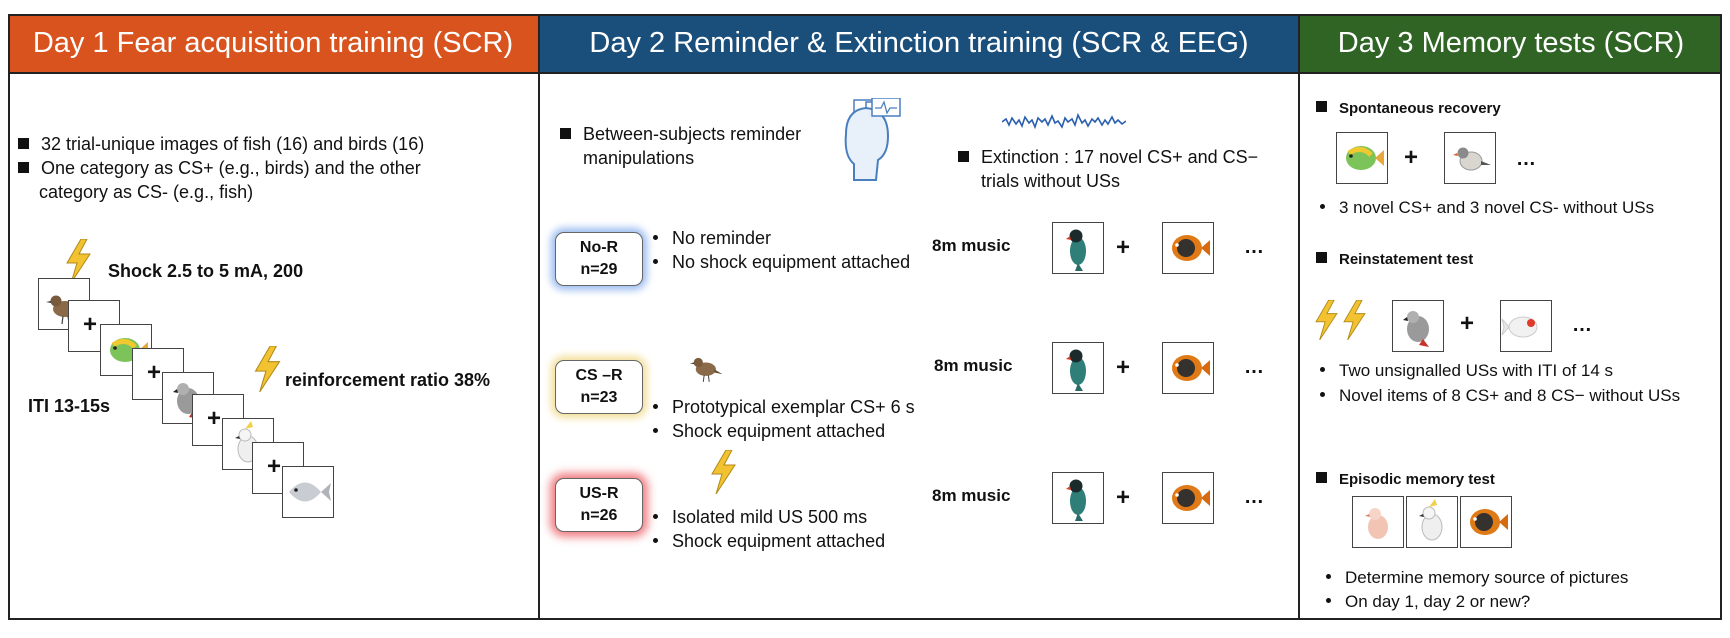  Describe the element at coordinates (769, 541) in the screenshot. I see `group-us-r-bullet-2: Shock equipment attached` at that location.